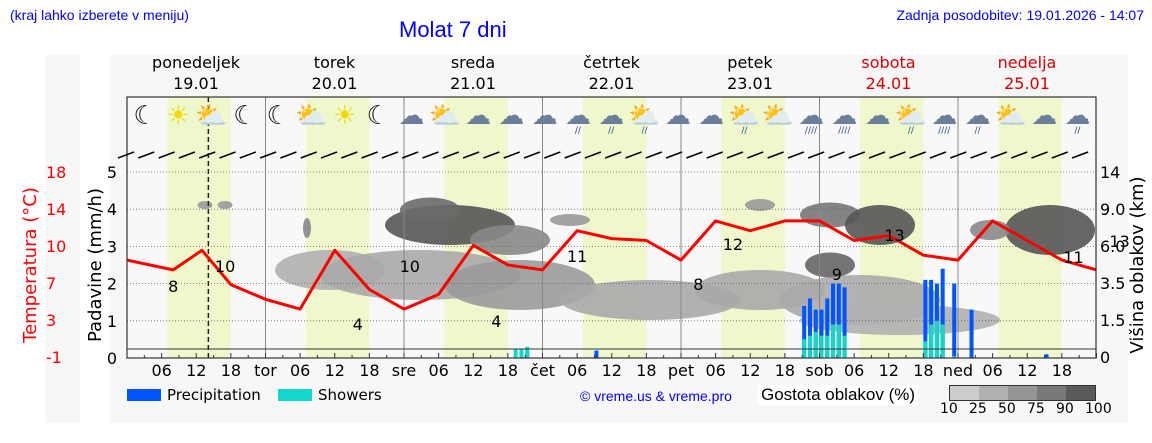  I want to click on cloud-density-label: Gostota oblakov (%), so click(838, 395).